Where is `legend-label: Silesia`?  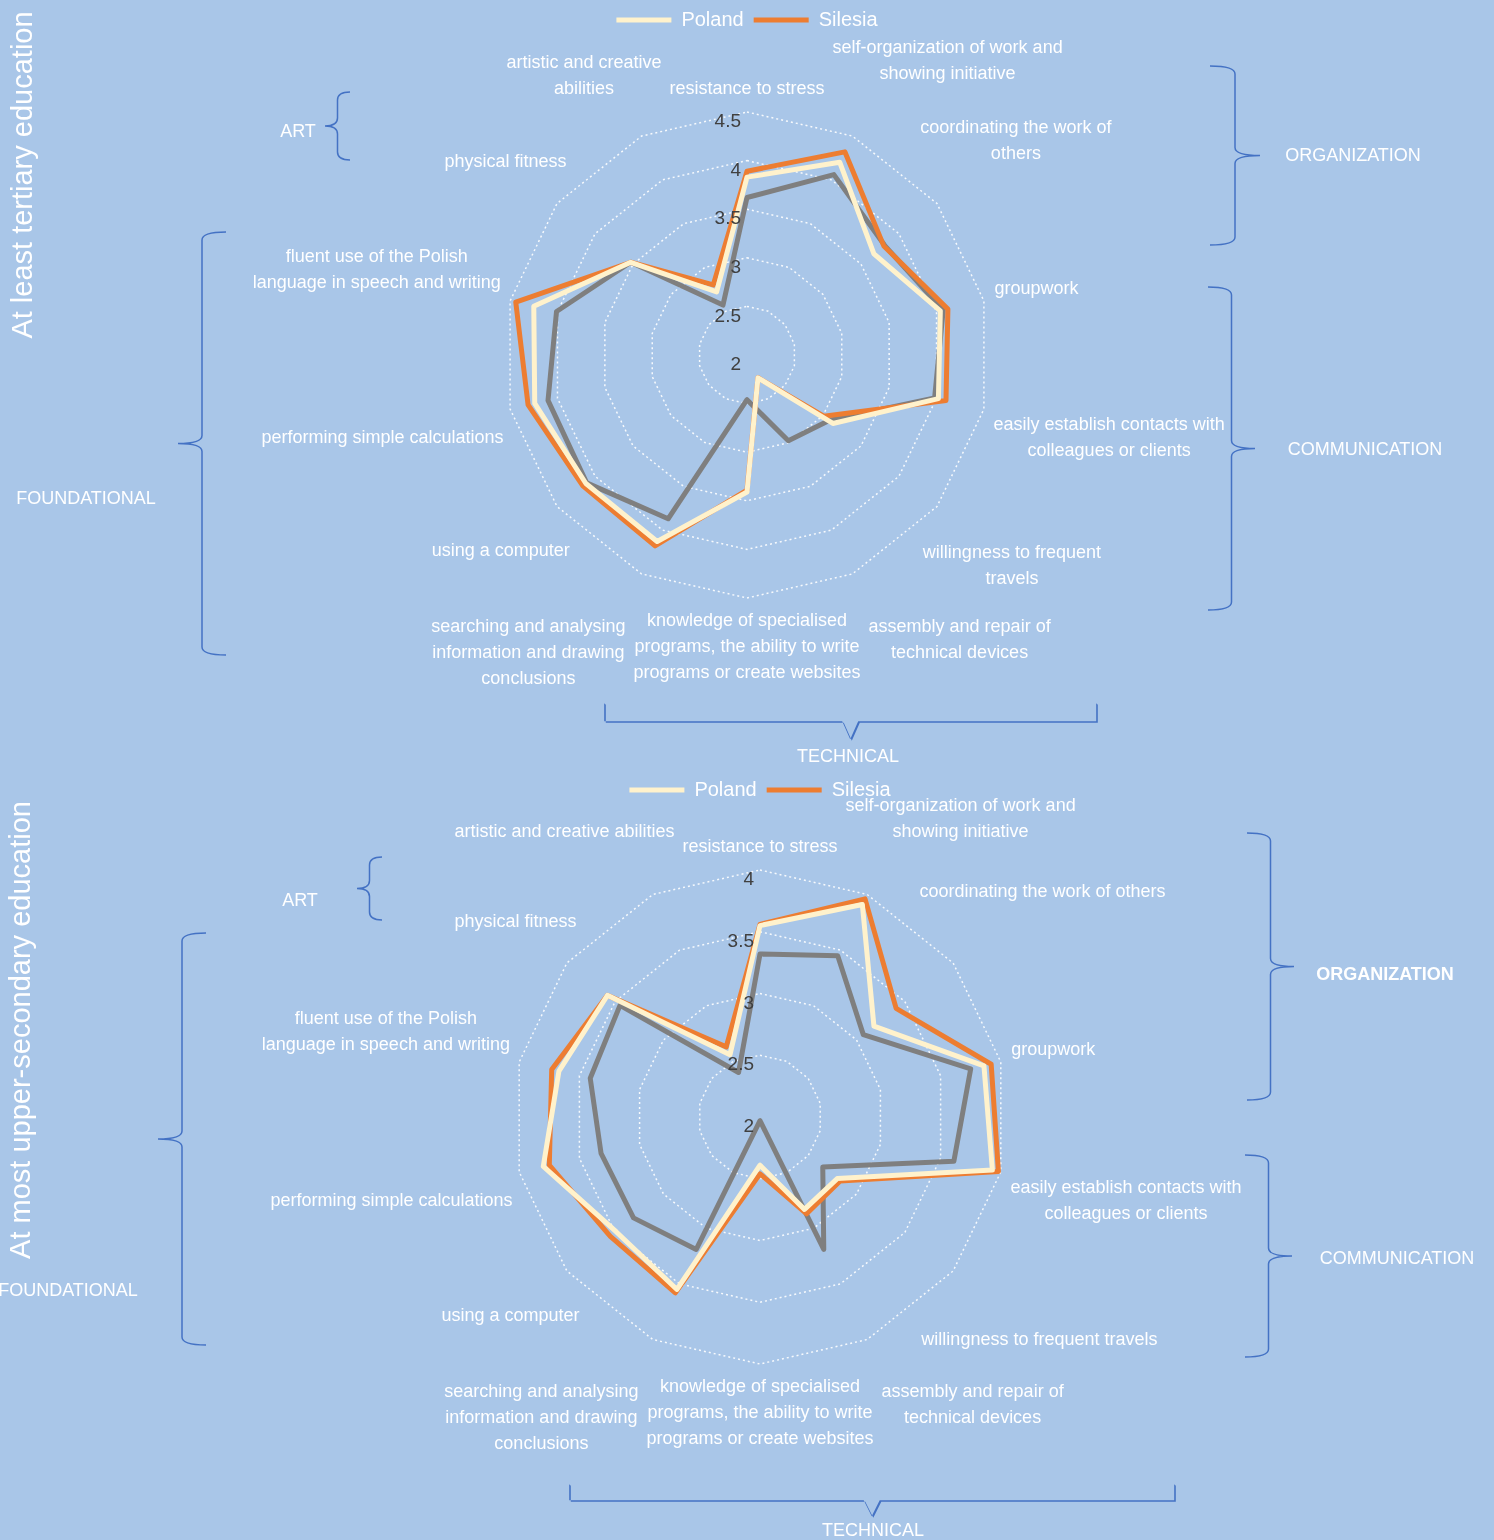
legend-label: Silesia is located at coordinates (848, 18).